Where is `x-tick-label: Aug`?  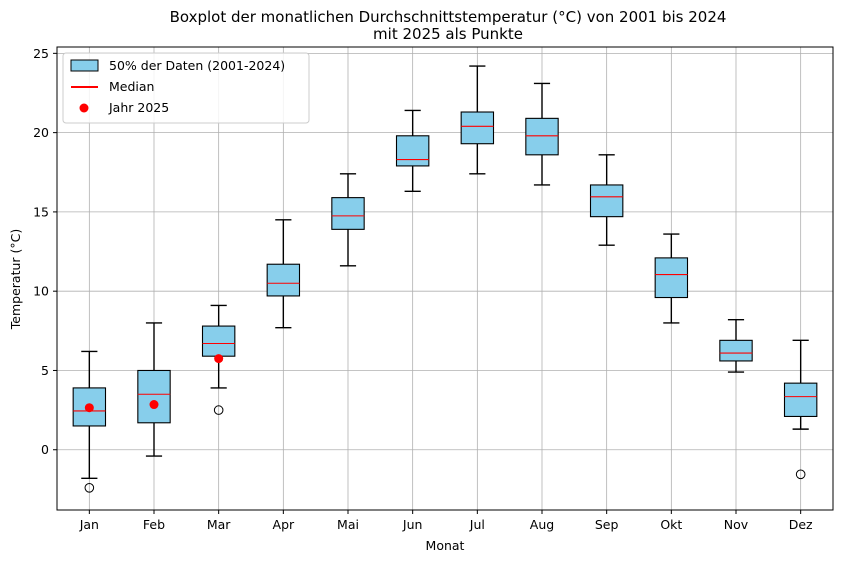
x-tick-label: Aug is located at coordinates (542, 524).